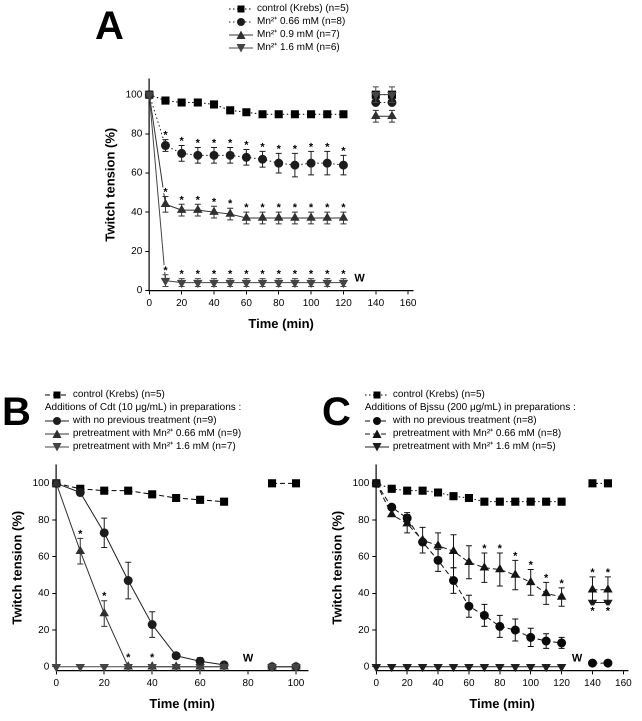  What do you see at coordinates (143, 407) in the screenshot?
I see `legend-title: Additions of Cdt (10 μg/mL) in preparations :` at bounding box center [143, 407].